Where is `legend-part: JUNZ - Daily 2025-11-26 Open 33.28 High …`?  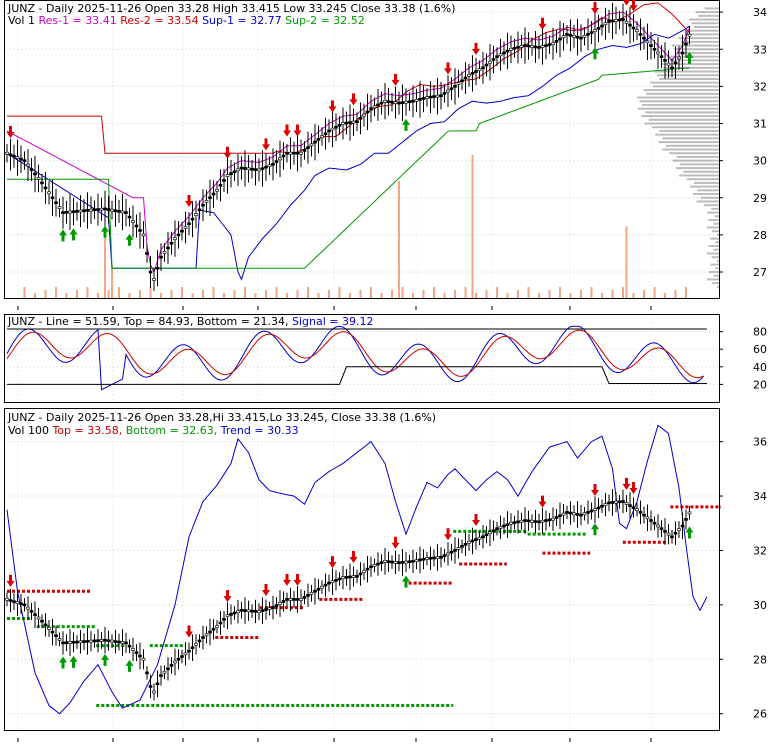
legend-part: JUNZ - Daily 2025-11-26 Open 33.28 High … is located at coordinates (231, 8).